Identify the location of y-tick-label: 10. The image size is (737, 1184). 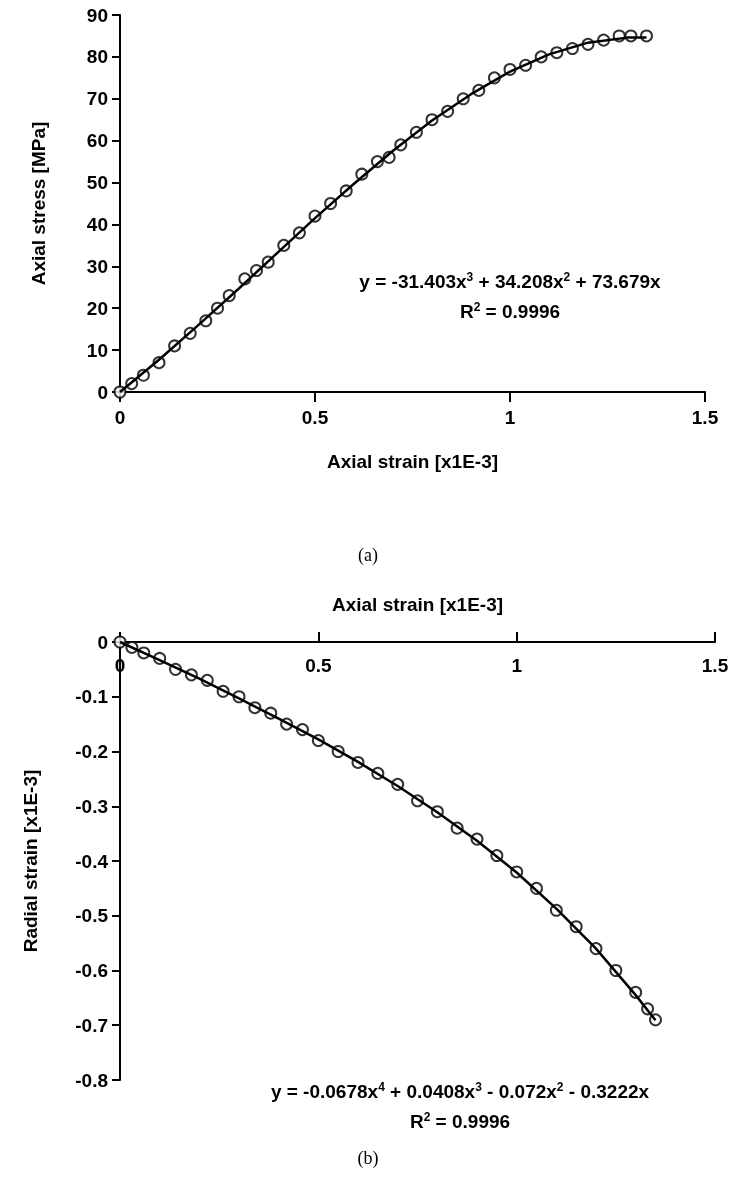
(97, 350).